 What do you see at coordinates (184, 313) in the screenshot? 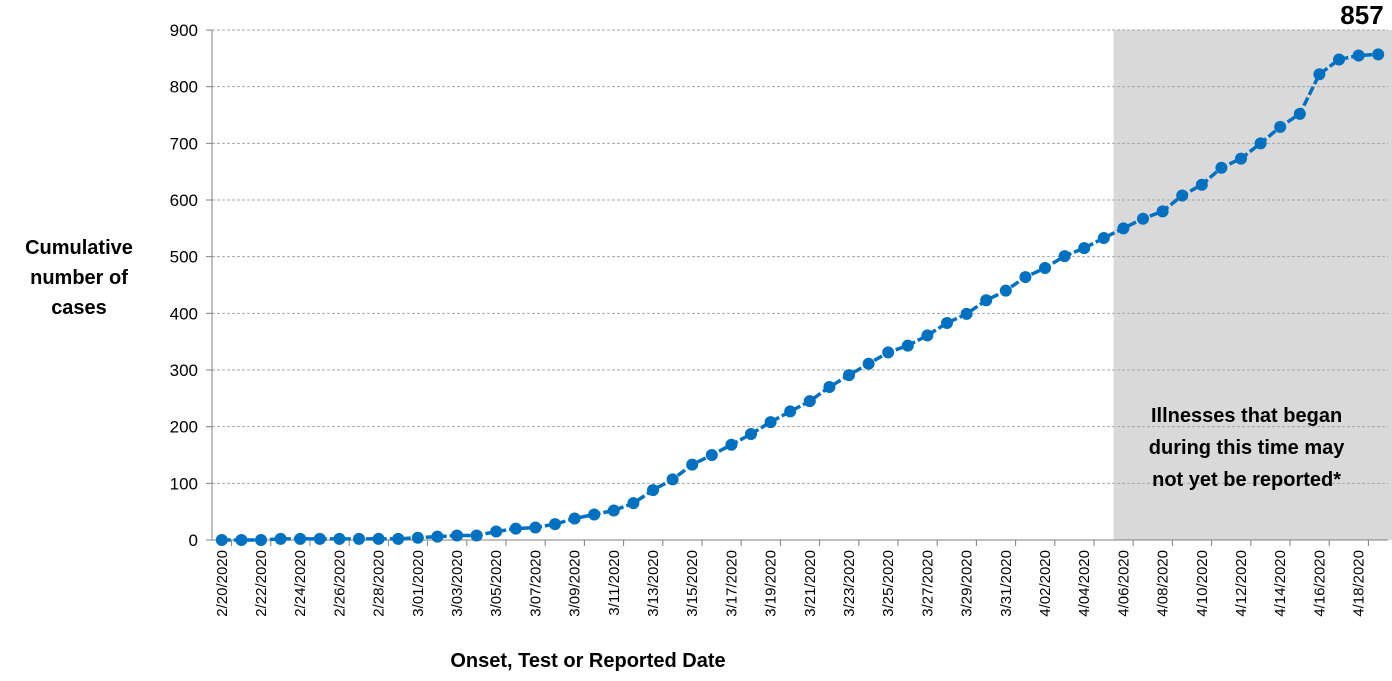
I see `y-tick-label: 400` at bounding box center [184, 313].